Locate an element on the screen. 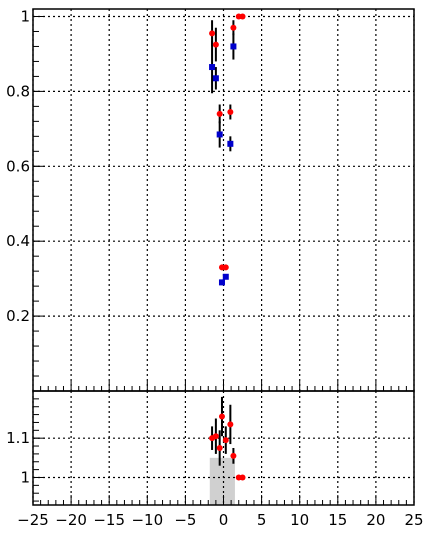 The width and height of the screenshot is (424, 533). y-tick-label: 0.8 is located at coordinates (18, 91).